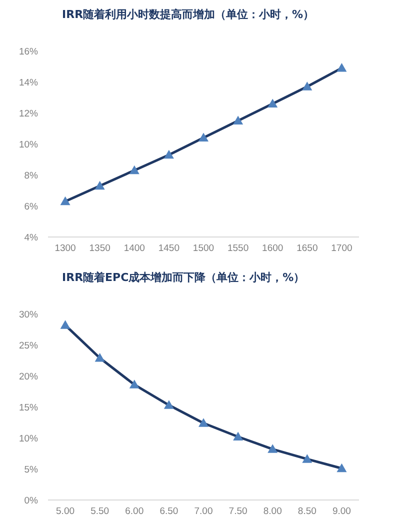  I want to click on y-tick-label: 30%, so click(28, 315).